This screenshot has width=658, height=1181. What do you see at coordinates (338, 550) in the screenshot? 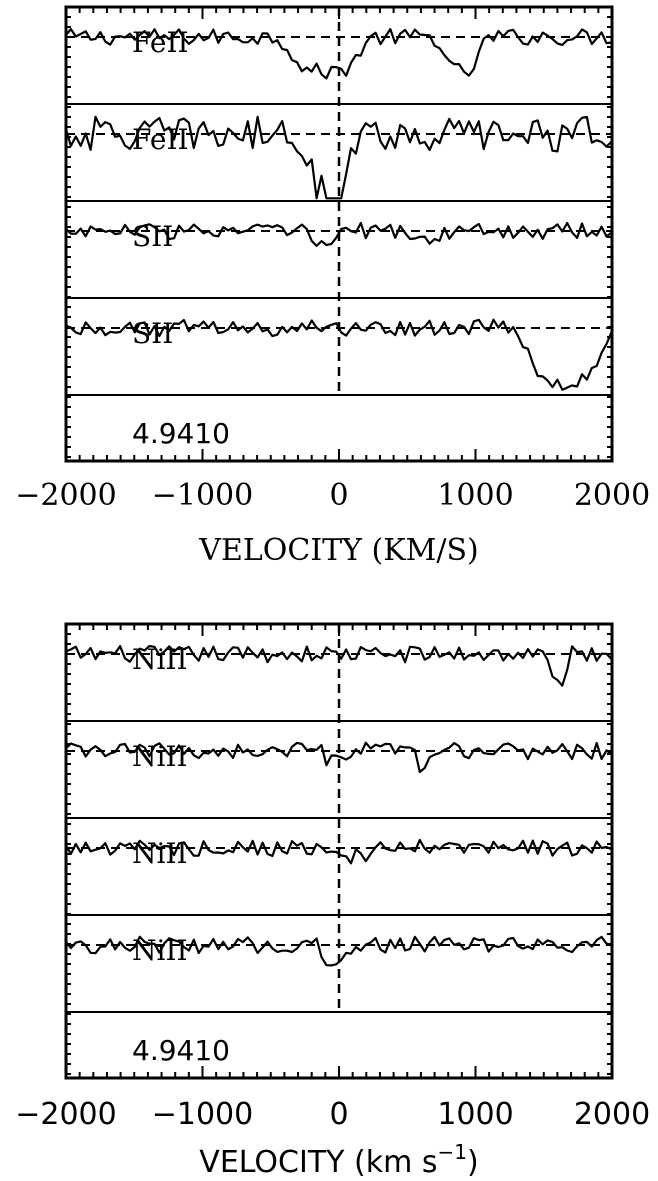
I see `x-axis-title: VELOCITY (KM/S)` at bounding box center [338, 550].